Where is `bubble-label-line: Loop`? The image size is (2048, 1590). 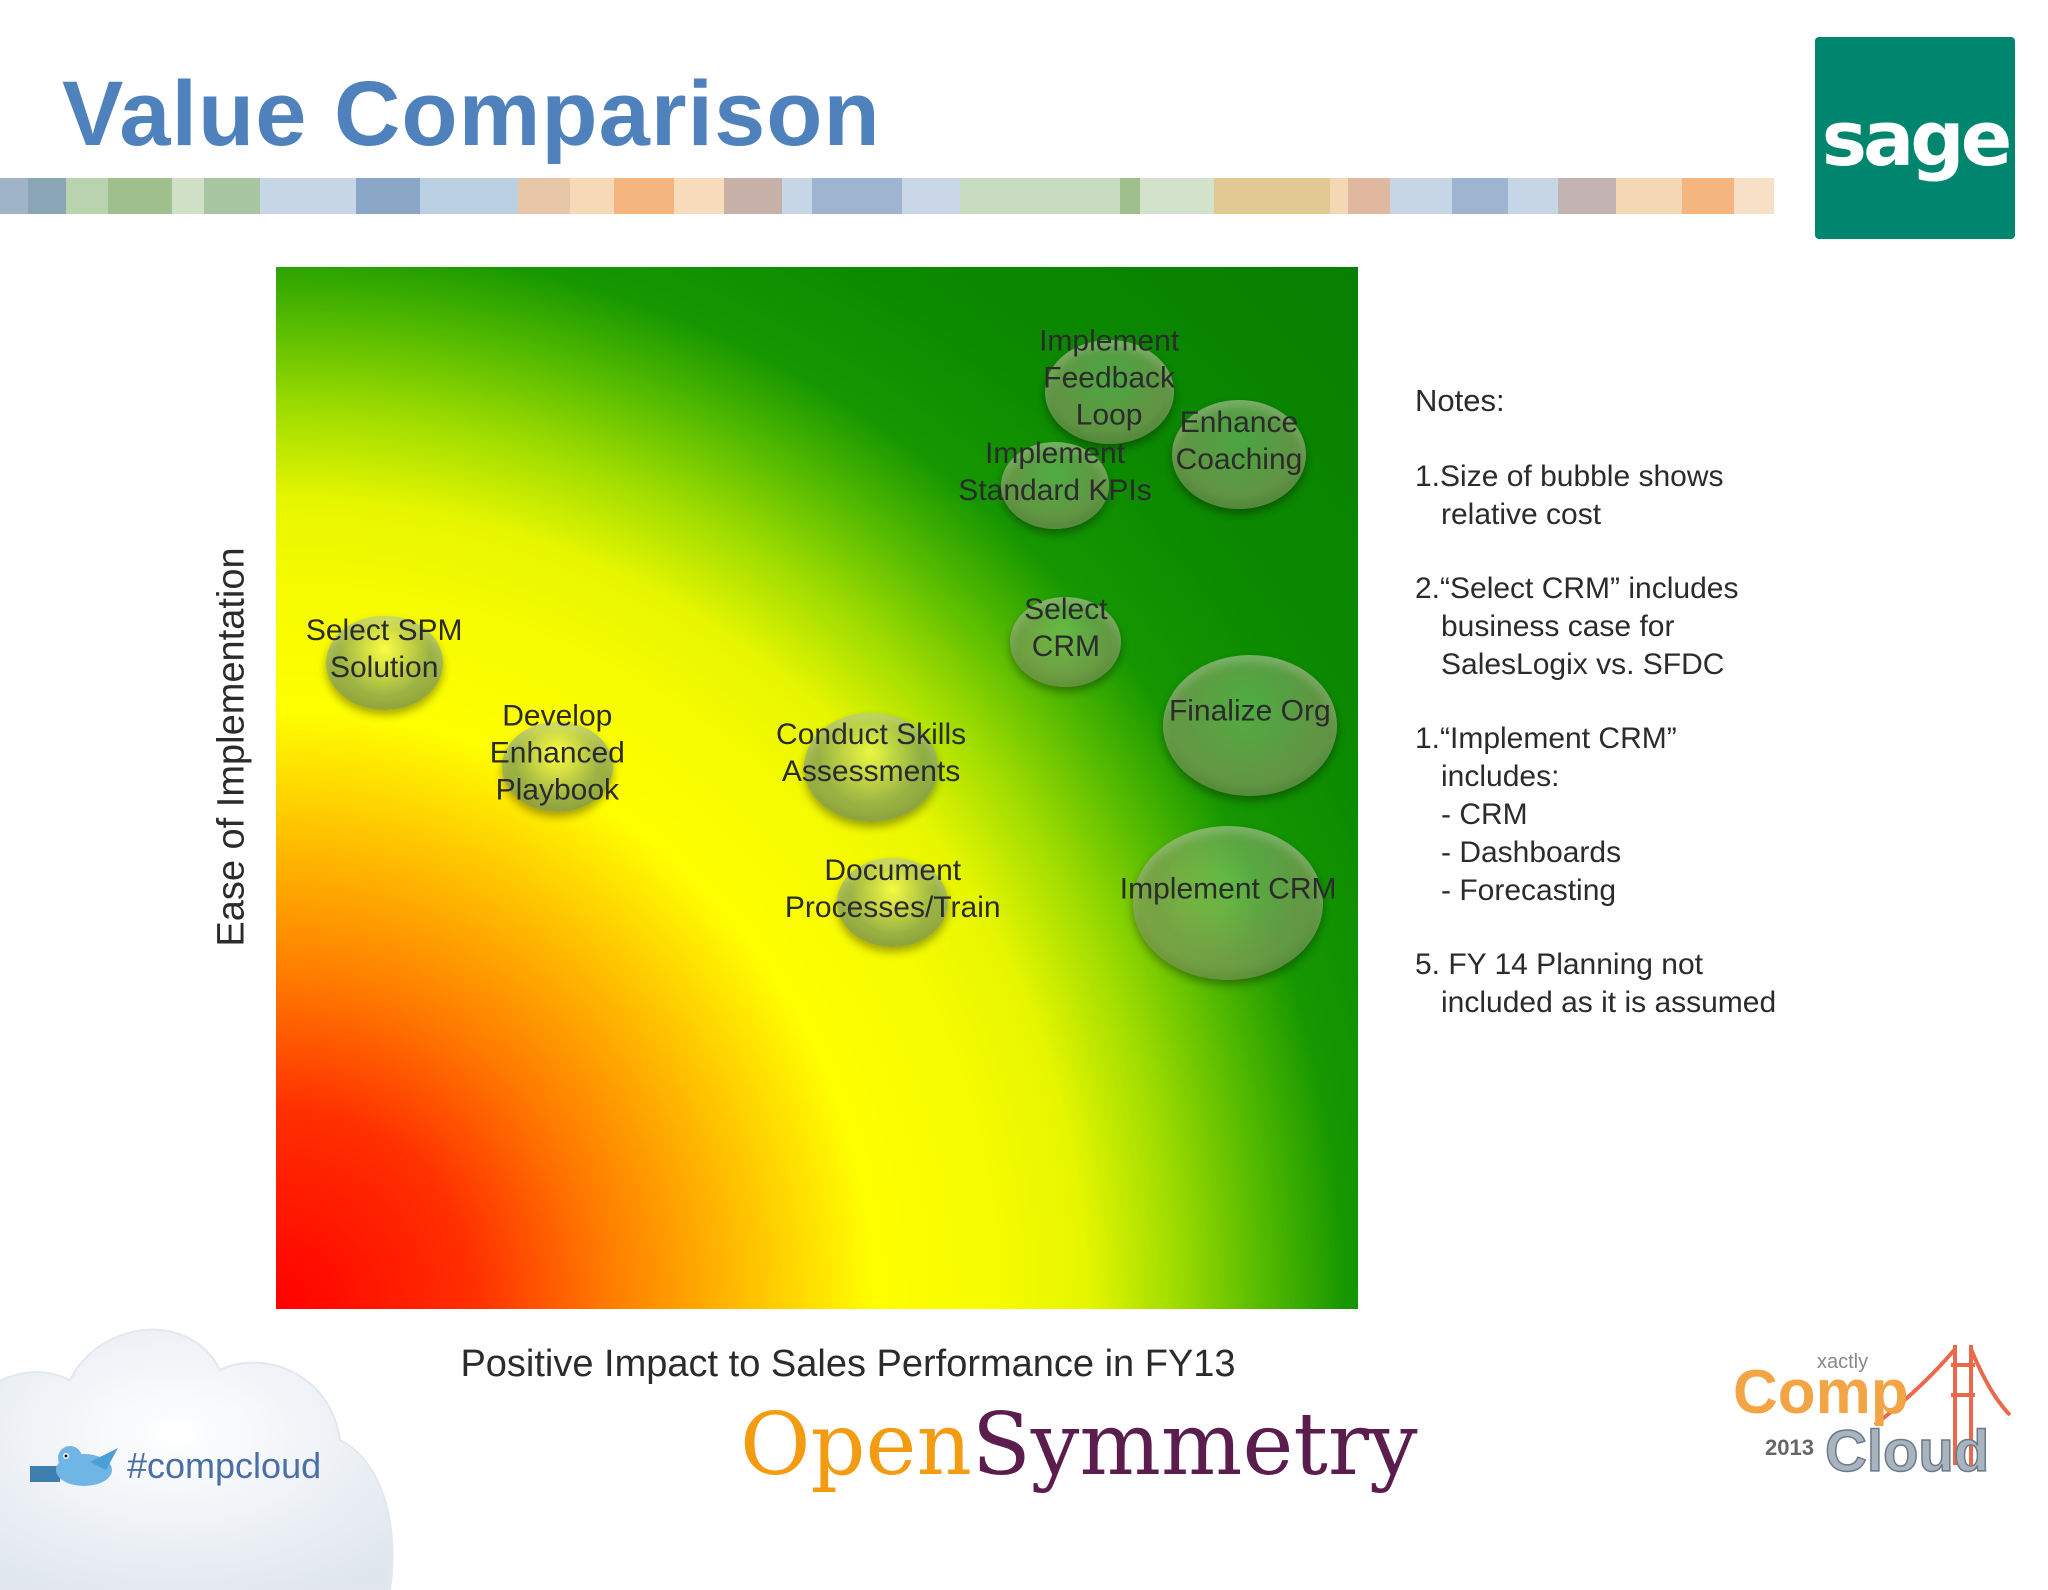
bubble-label-line: Loop is located at coordinates (1109, 415).